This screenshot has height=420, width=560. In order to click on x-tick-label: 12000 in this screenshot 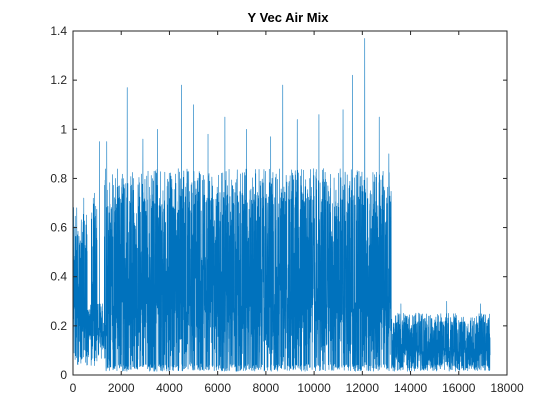, I will do `click(363, 388)`.